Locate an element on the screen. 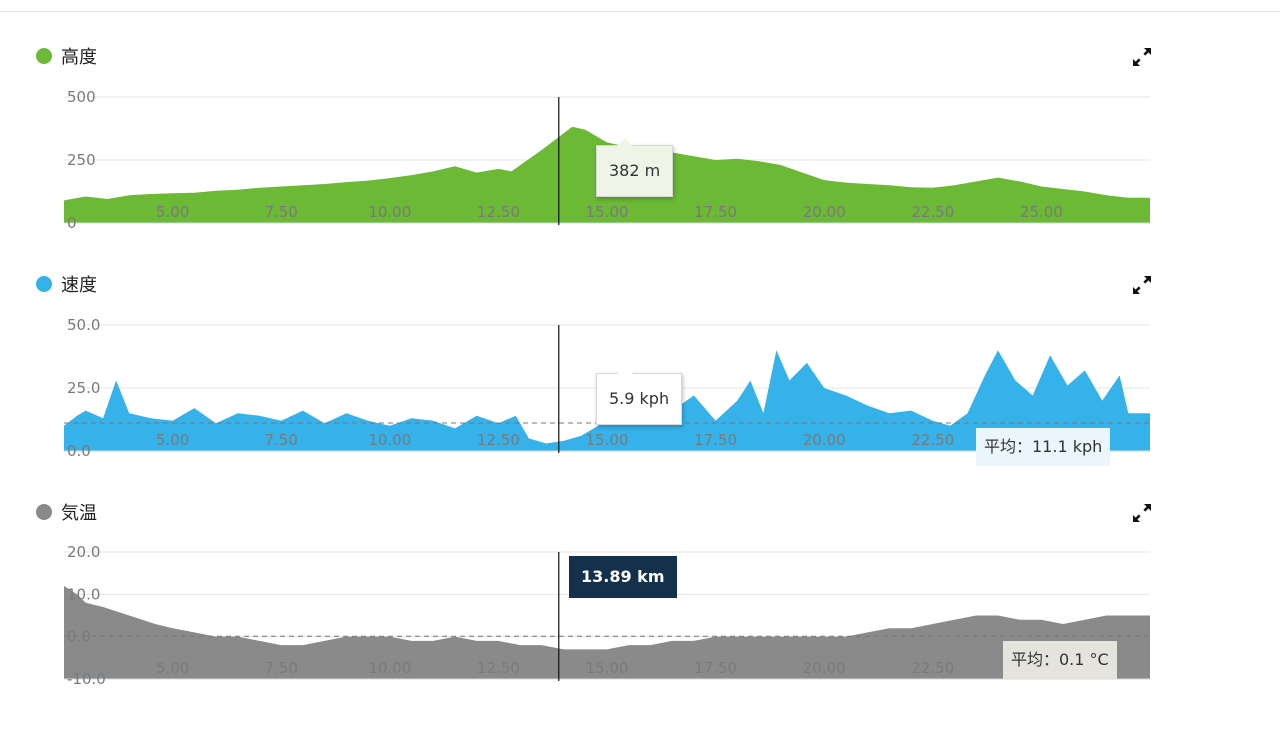 Image resolution: width=1280 pixels, height=736 pixels. temperature-title-text: 気温 is located at coordinates (79, 513).